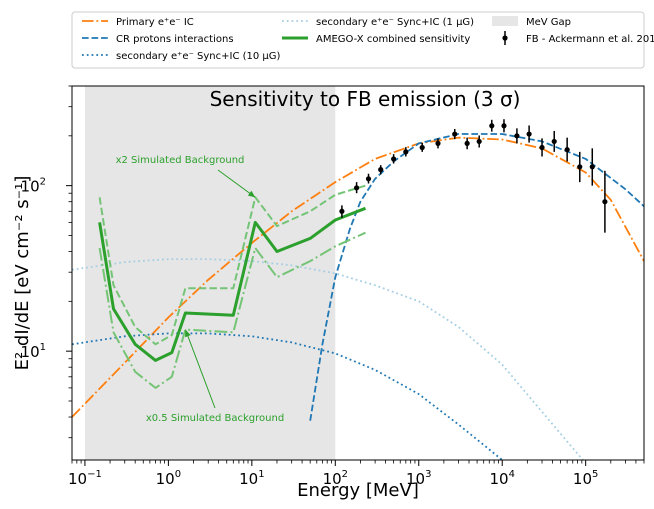 This screenshot has width=654, height=509. I want to click on y-tick-label: 10¹, so click(33, 351).